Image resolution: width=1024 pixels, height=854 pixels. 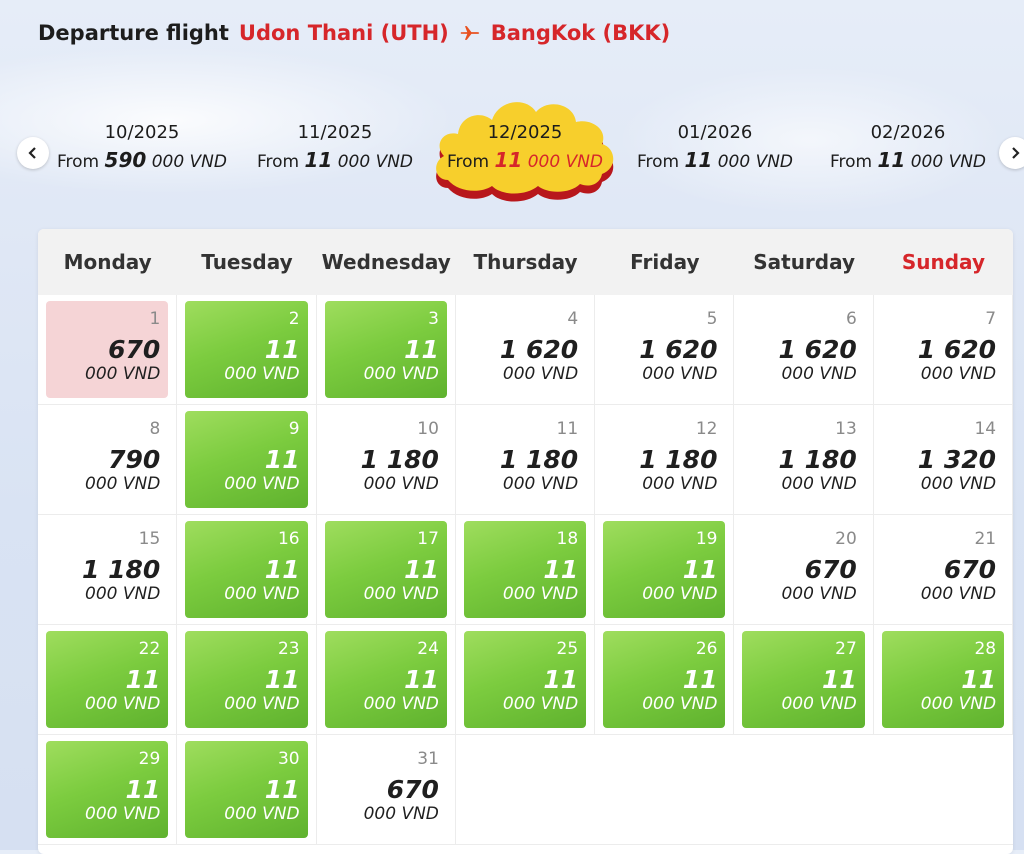 What do you see at coordinates (664, 569) in the screenshot?
I see `day-fare-button: 19 11 000 VND` at bounding box center [664, 569].